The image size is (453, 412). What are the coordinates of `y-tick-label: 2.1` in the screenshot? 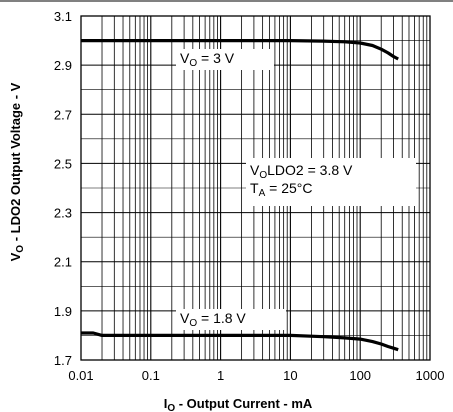 It's located at (63, 262).